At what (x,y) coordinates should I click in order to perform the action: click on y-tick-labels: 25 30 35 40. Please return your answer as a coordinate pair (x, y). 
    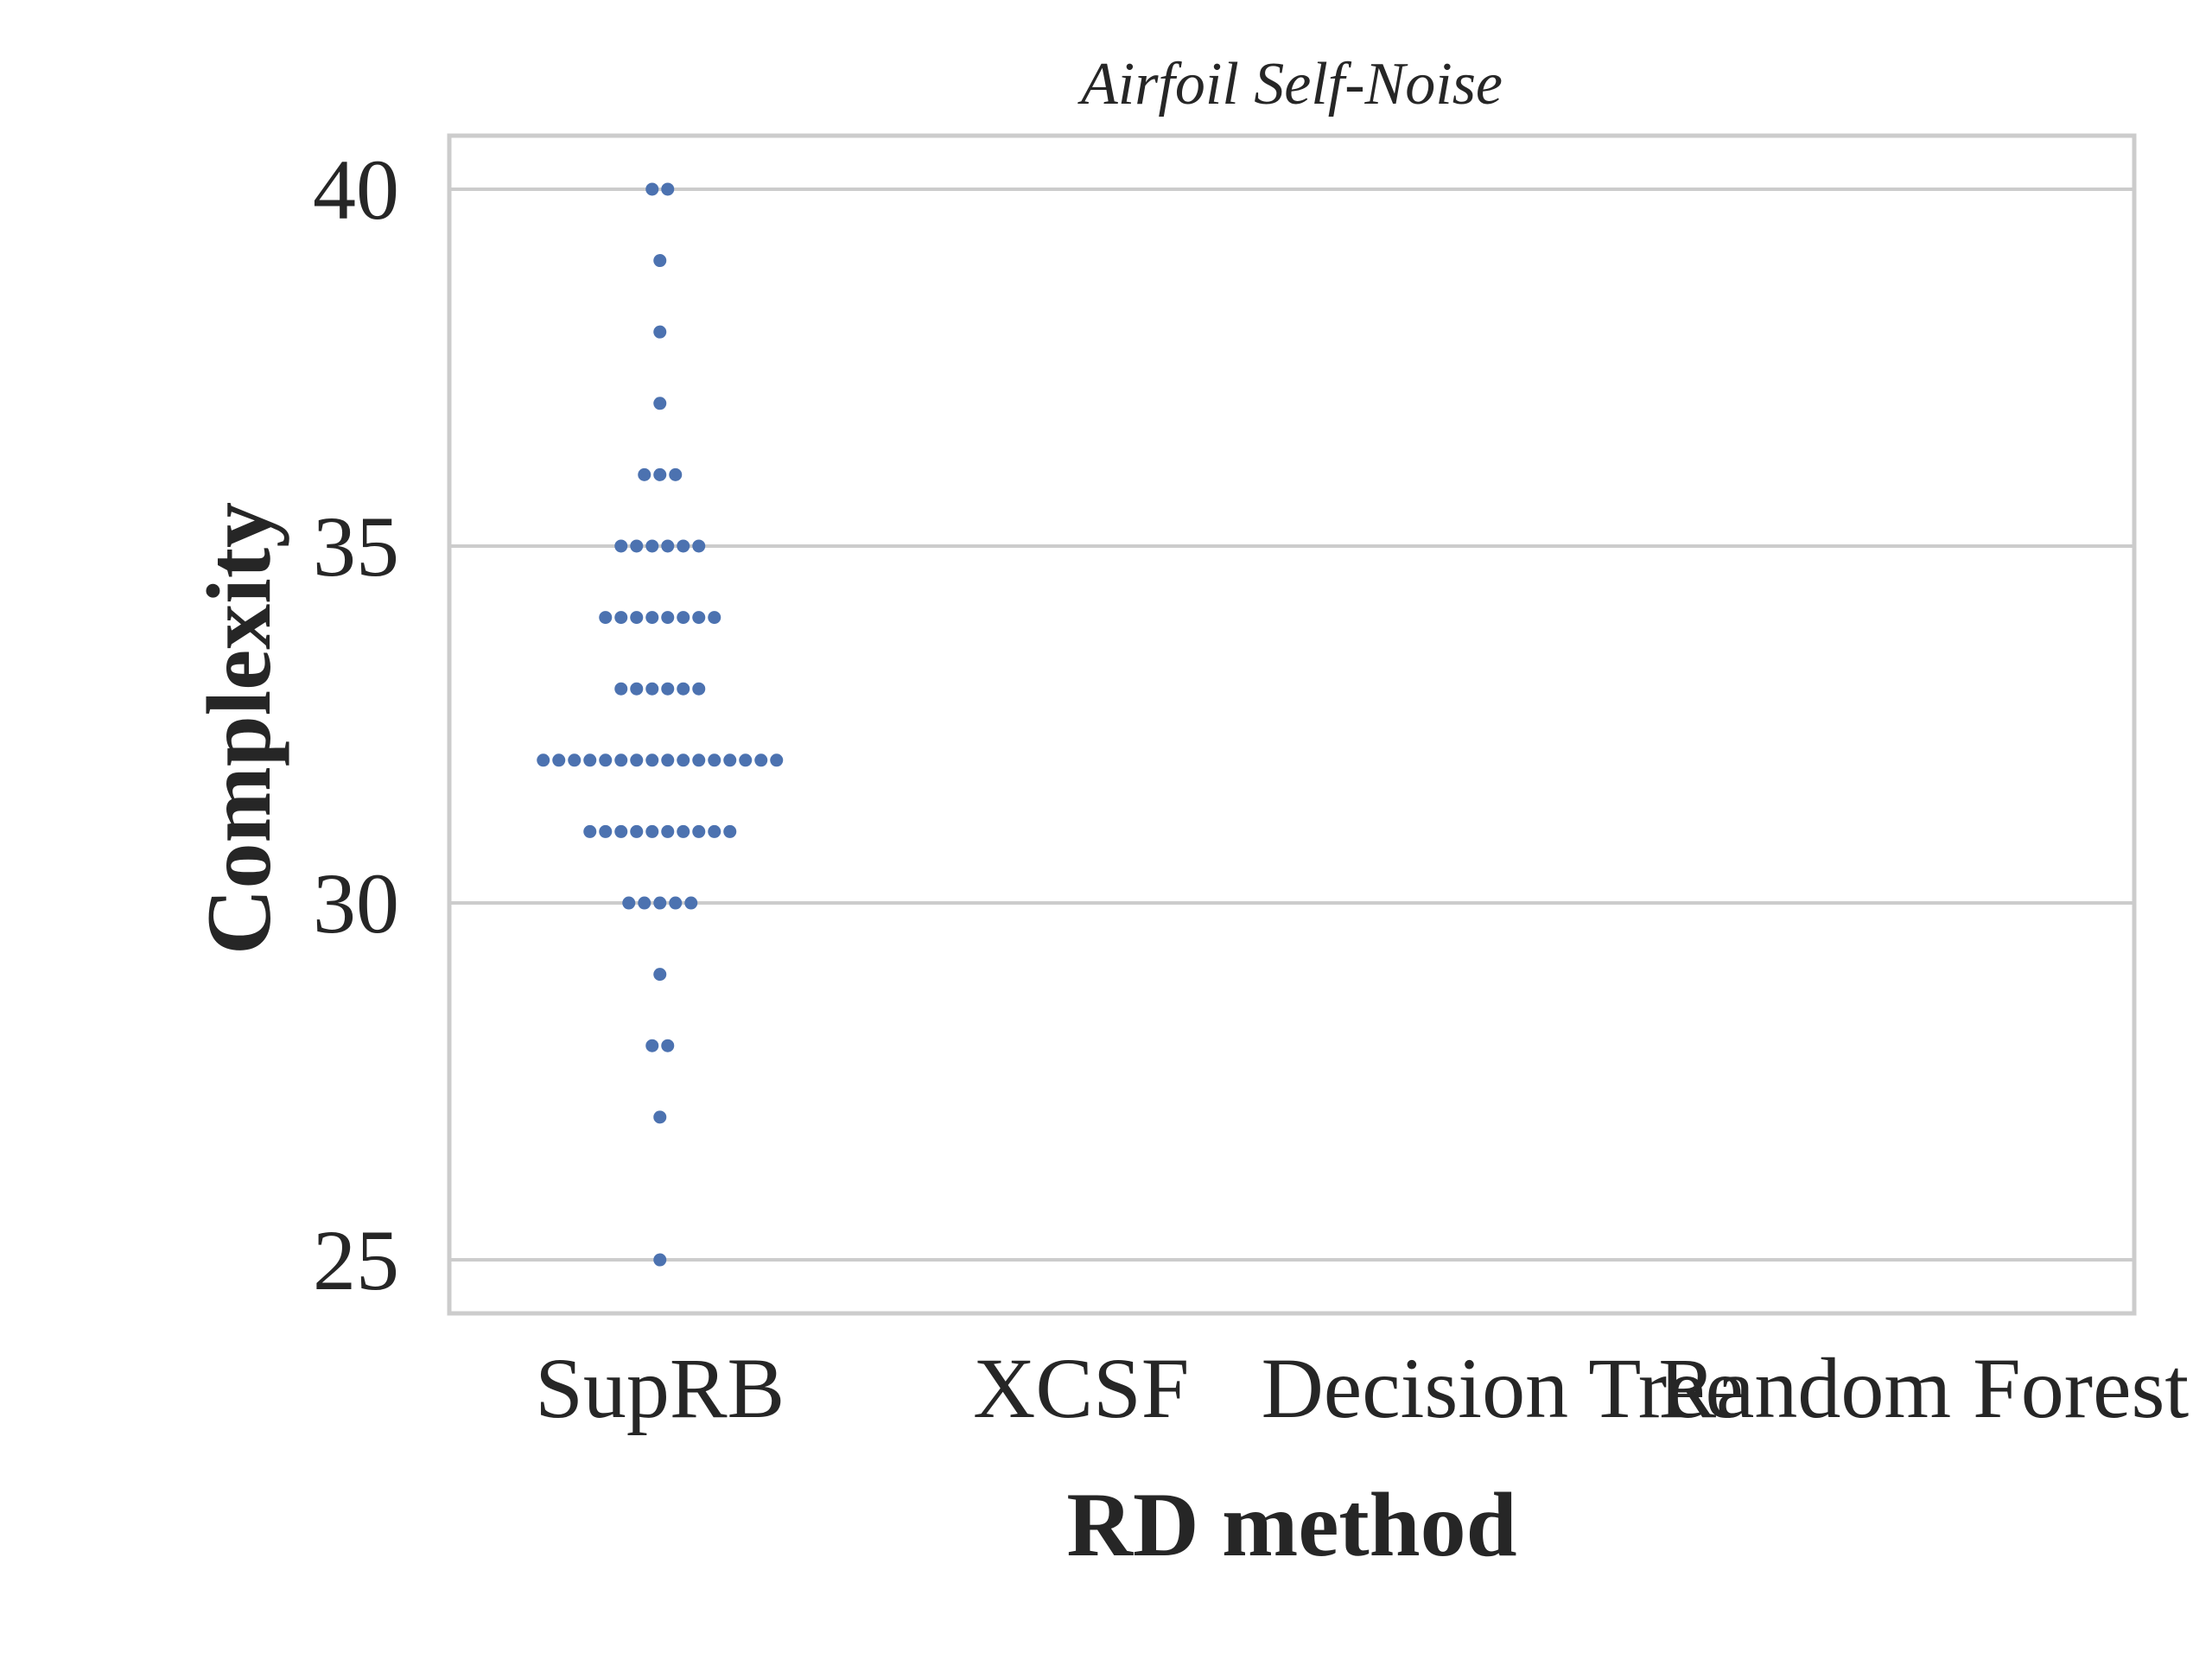
    Looking at the image, I should click on (356, 725).